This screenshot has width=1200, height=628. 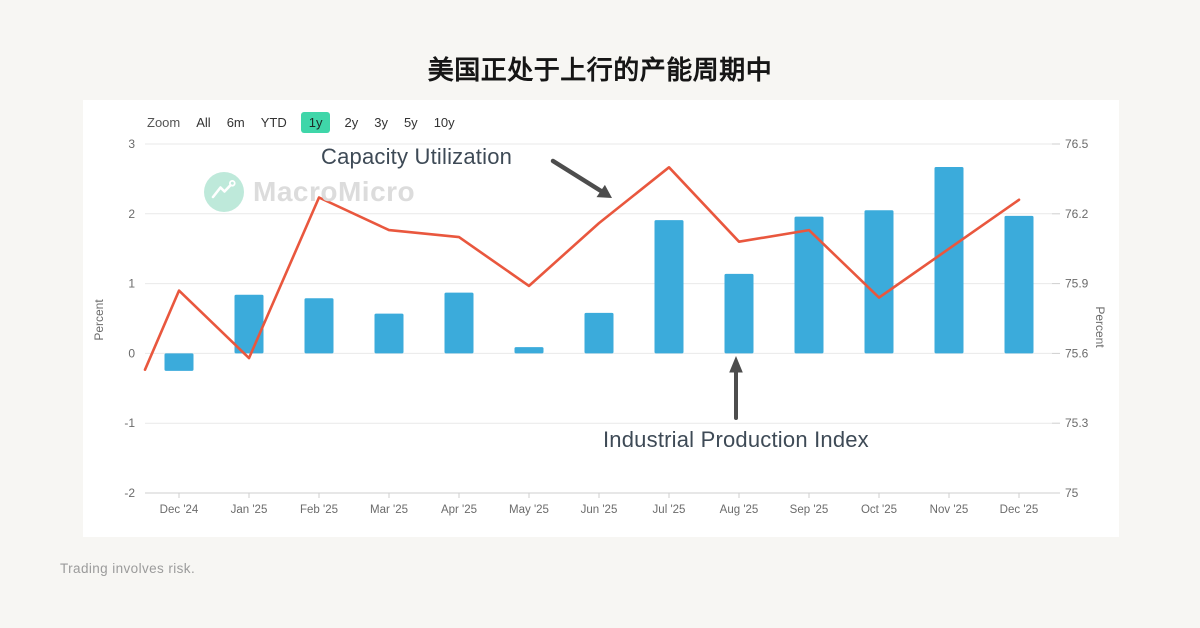 I want to click on x-axis-category-label: Dec '25, so click(x=1019, y=510).